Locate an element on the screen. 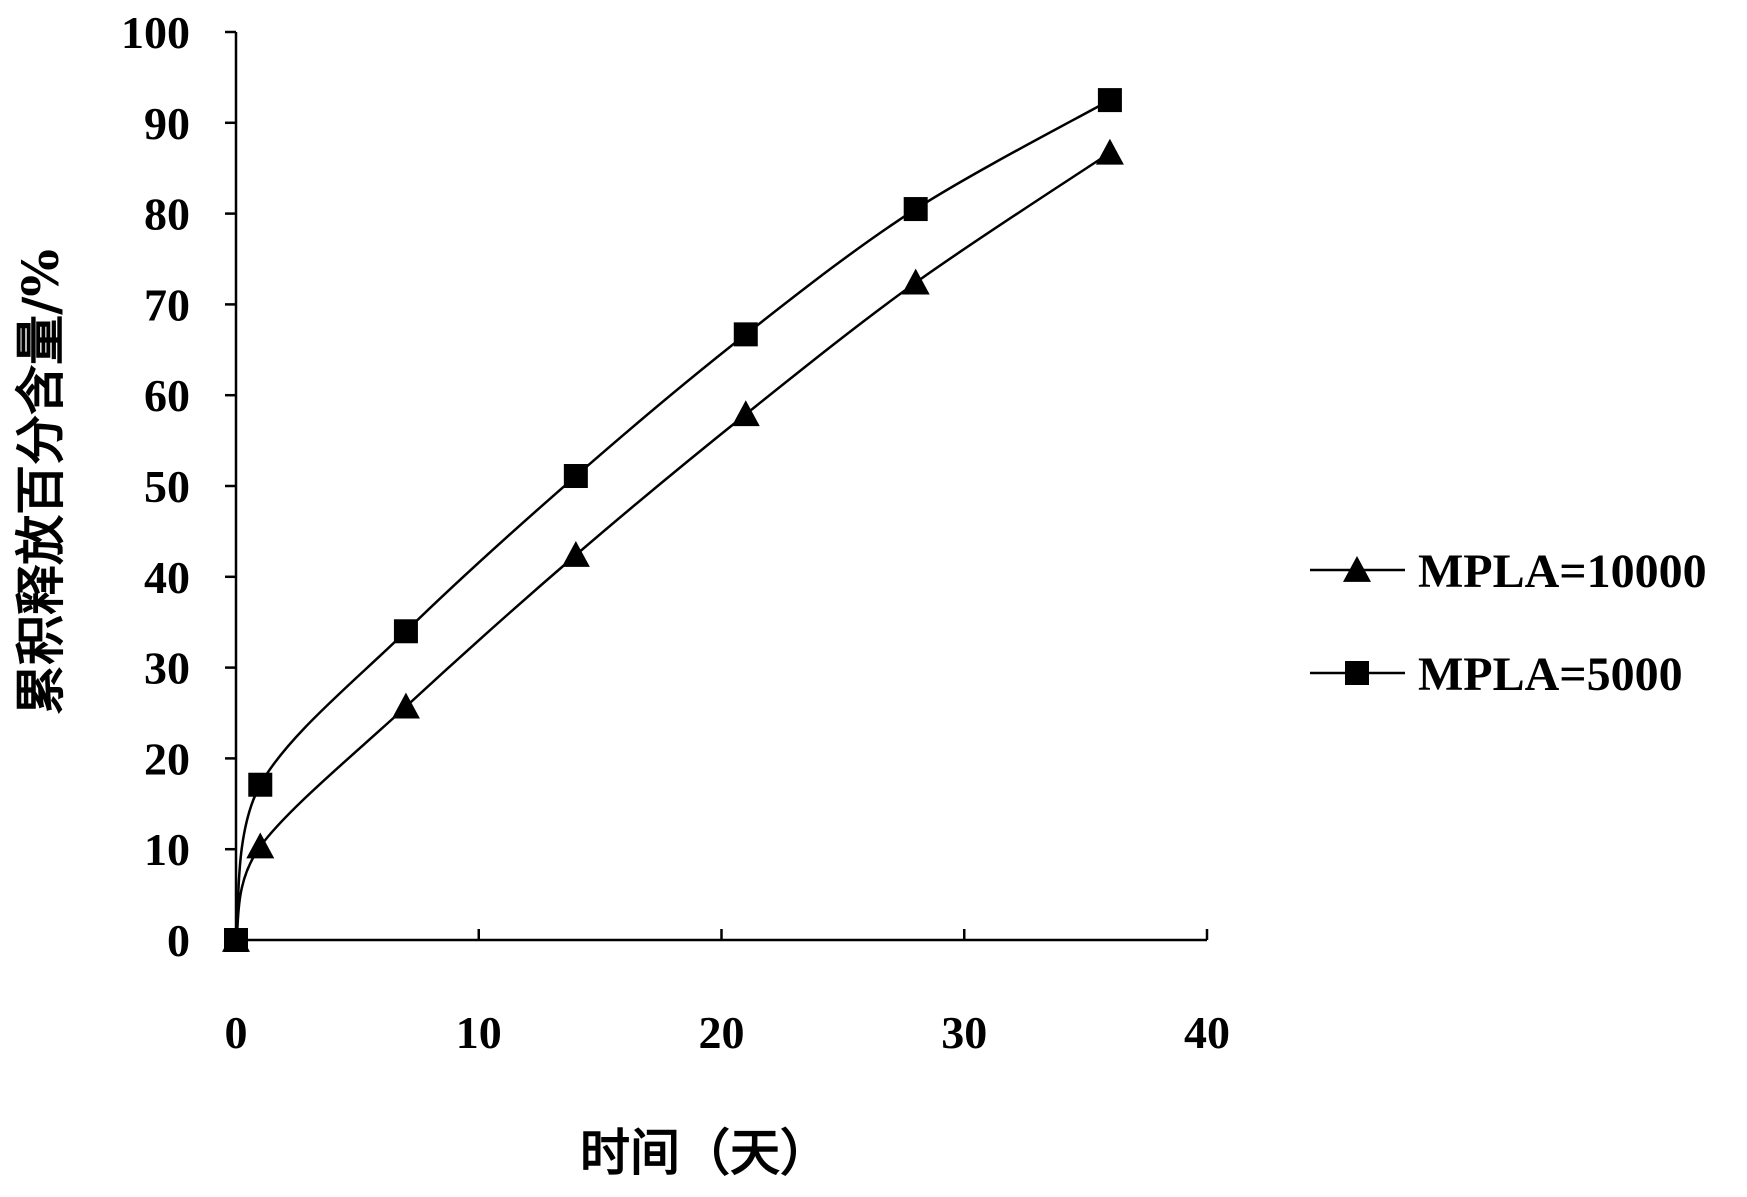 The image size is (1747, 1197). y-tick-label: 60 is located at coordinates (167, 395).